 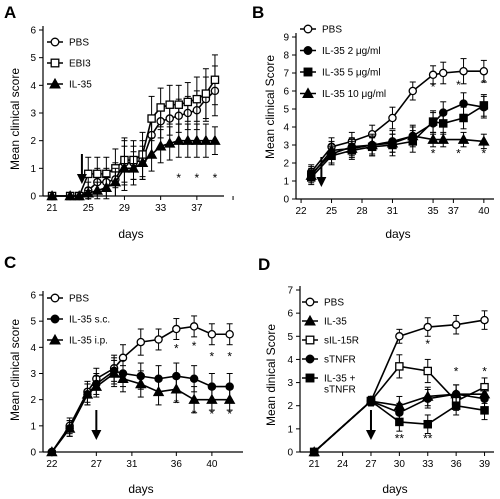 What do you see at coordinates (485, 464) in the screenshot?
I see `x-tick-label: 39` at bounding box center [485, 464].